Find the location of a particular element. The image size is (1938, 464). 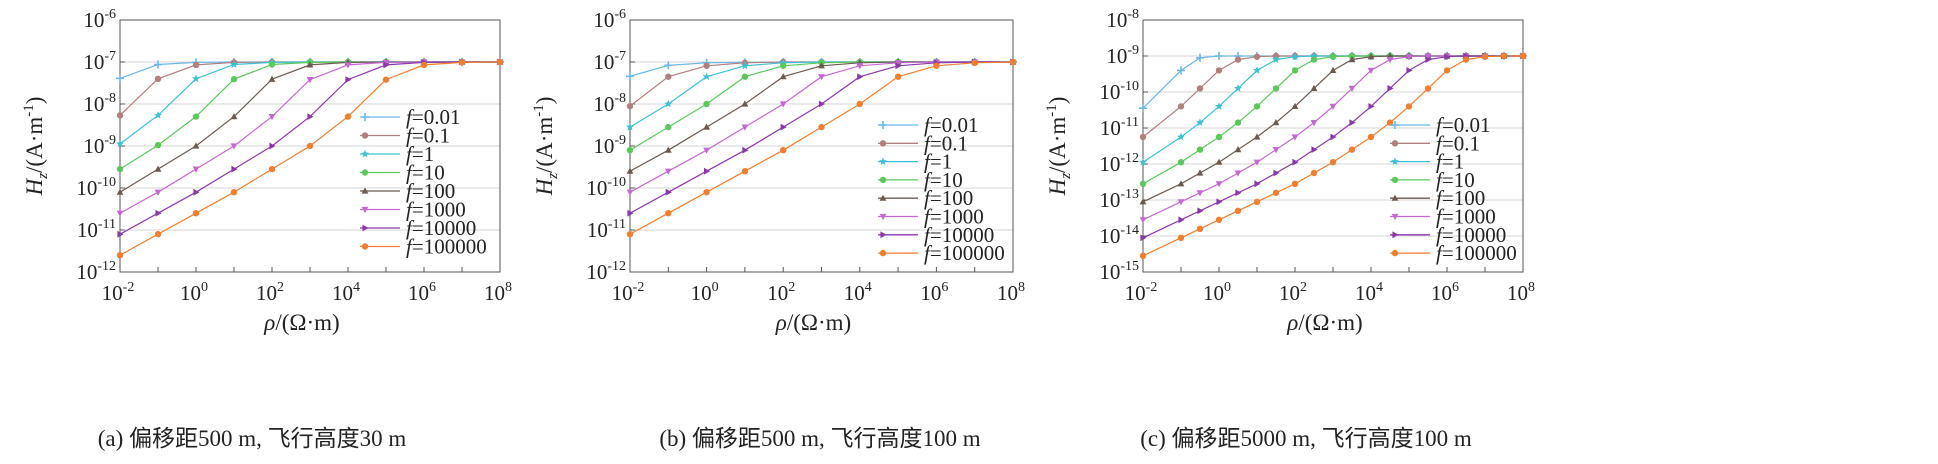

legend-item: f=0.01 is located at coordinates (1440, 125).